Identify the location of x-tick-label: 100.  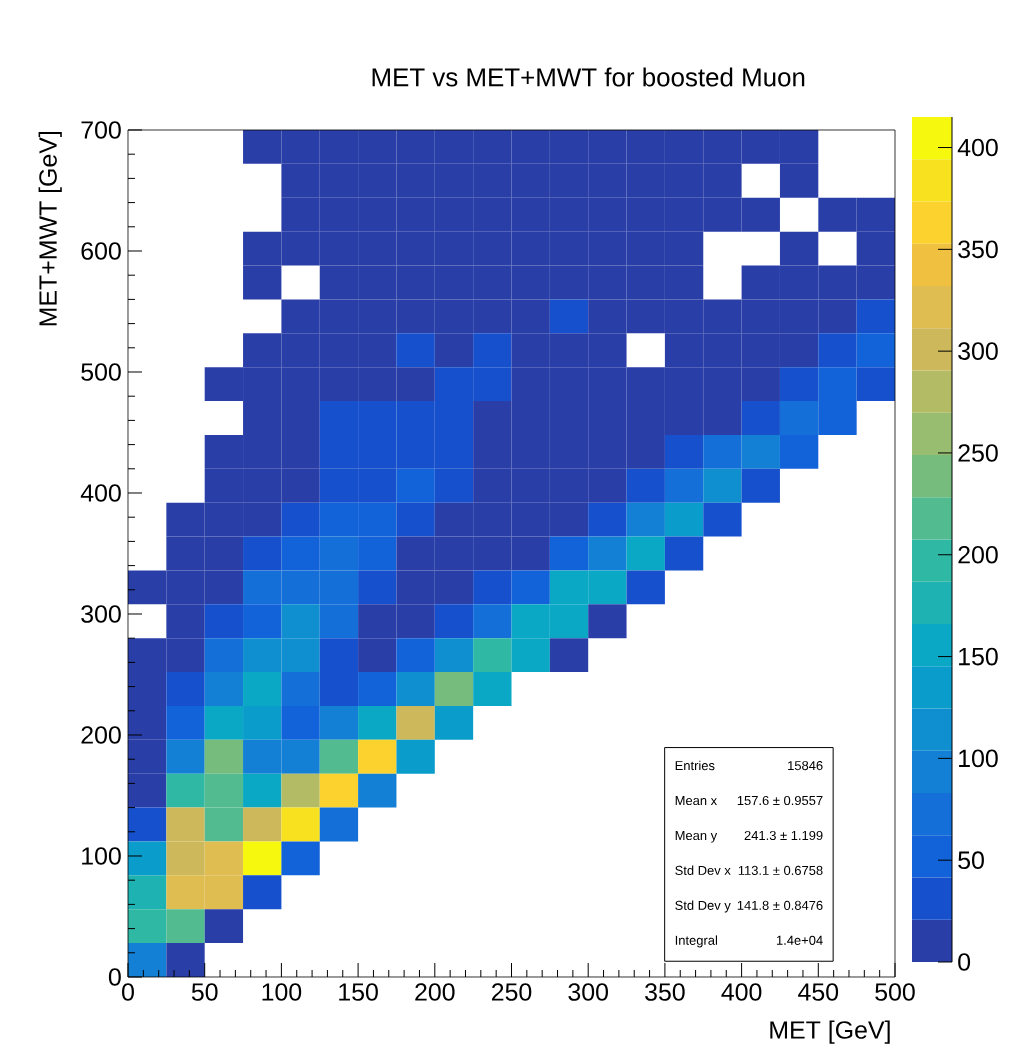
(282, 992).